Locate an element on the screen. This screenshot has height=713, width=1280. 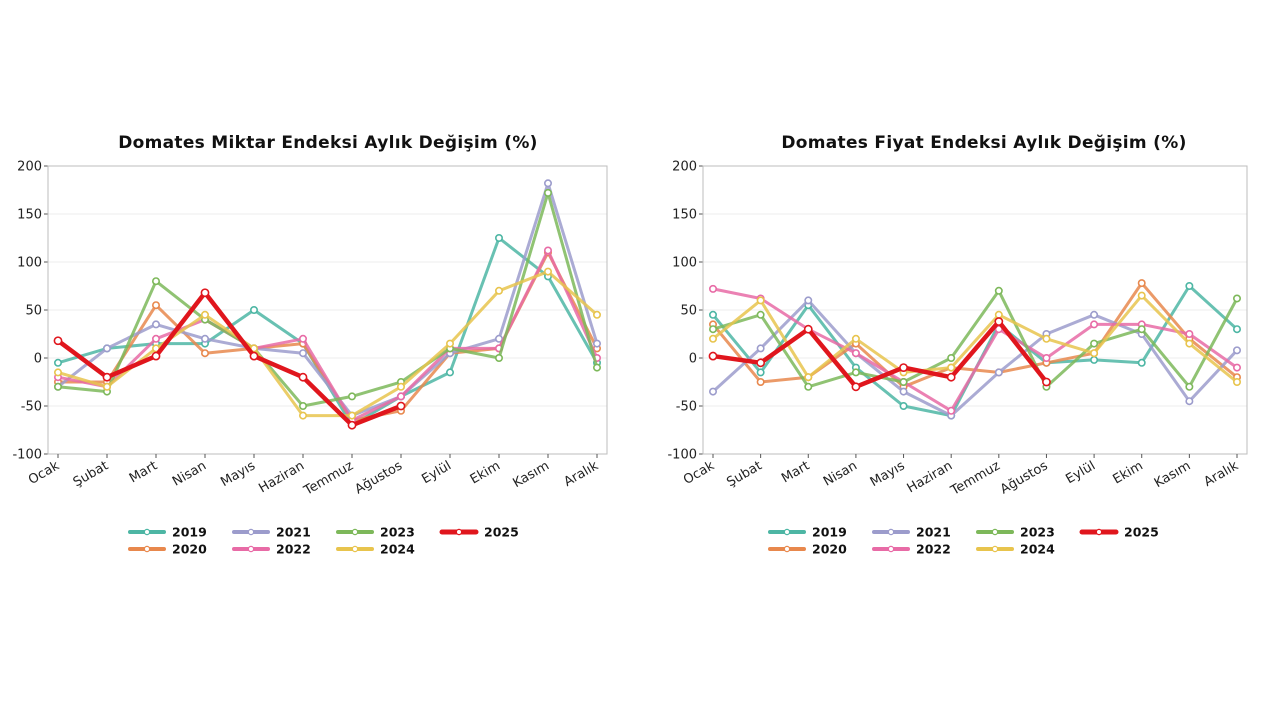
series-line-2020 is located at coordinates (327, 336).